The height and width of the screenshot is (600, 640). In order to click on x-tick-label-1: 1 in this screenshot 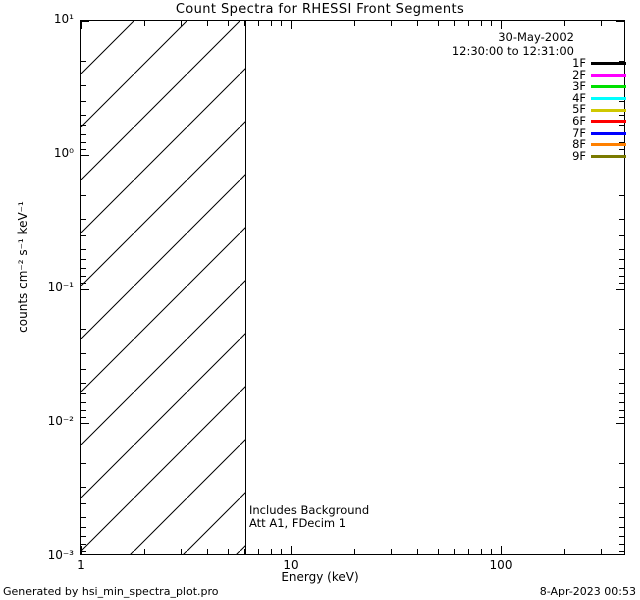, I will do `click(81, 565)`.